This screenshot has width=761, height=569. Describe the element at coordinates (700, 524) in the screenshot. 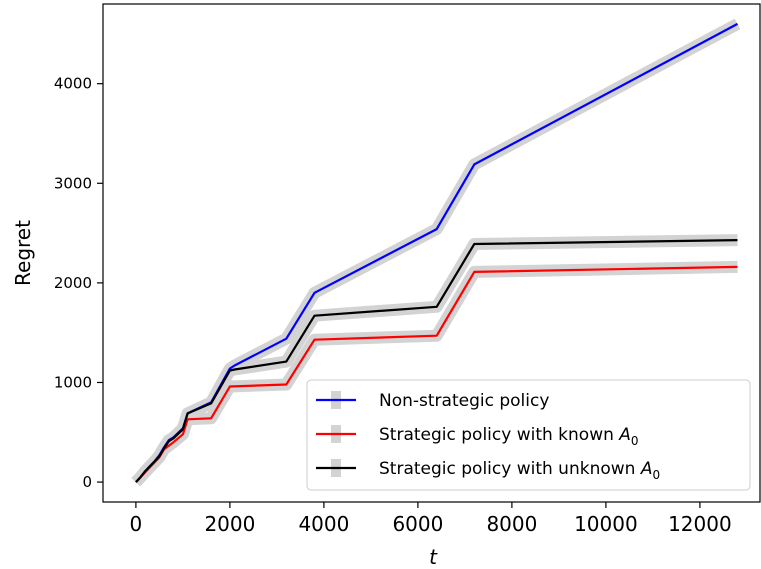

I see `x-tick-label: 12000` at that location.